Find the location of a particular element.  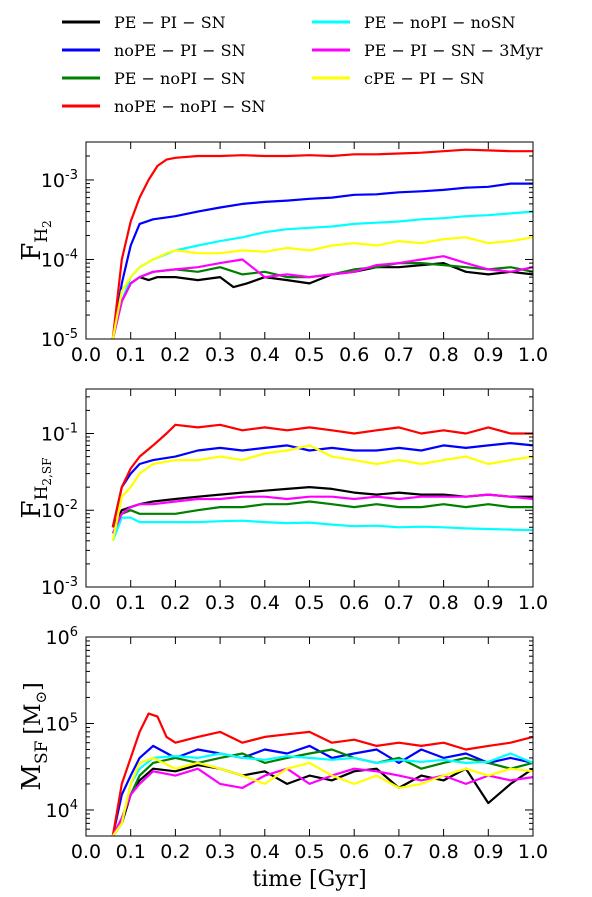

legend-label: noPE − noPI − SN is located at coordinates (190, 106).